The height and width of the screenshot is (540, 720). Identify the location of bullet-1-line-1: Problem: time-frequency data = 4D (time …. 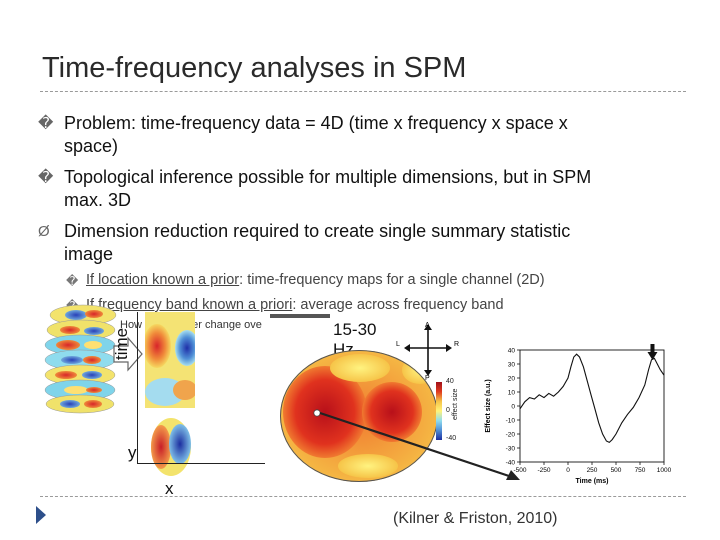
(316, 123).